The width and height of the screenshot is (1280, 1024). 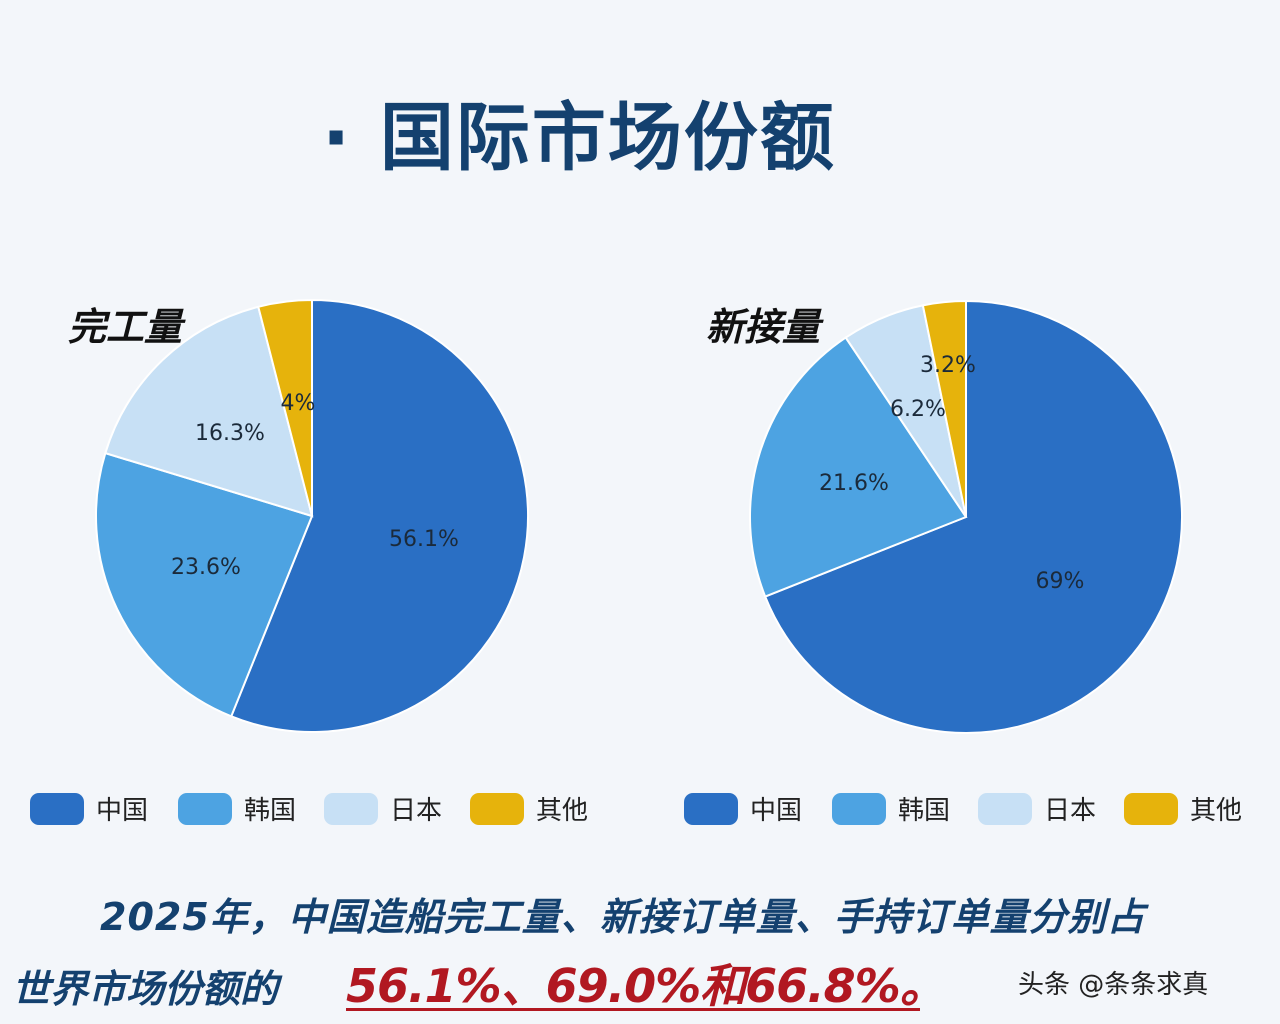 What do you see at coordinates (1060, 581) in the screenshot?
I see `slice-value-label: 69%` at bounding box center [1060, 581].